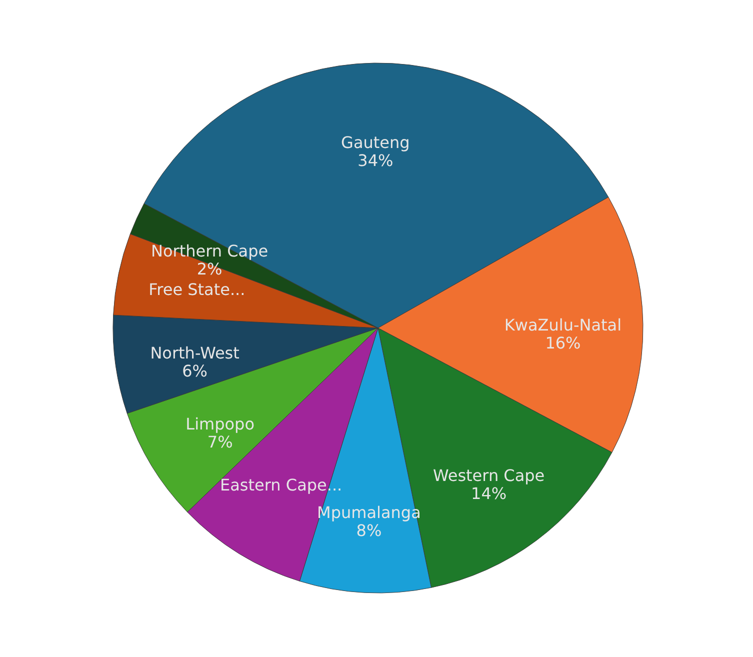  What do you see at coordinates (488, 476) in the screenshot?
I see `slice-label: Western Cape` at bounding box center [488, 476].